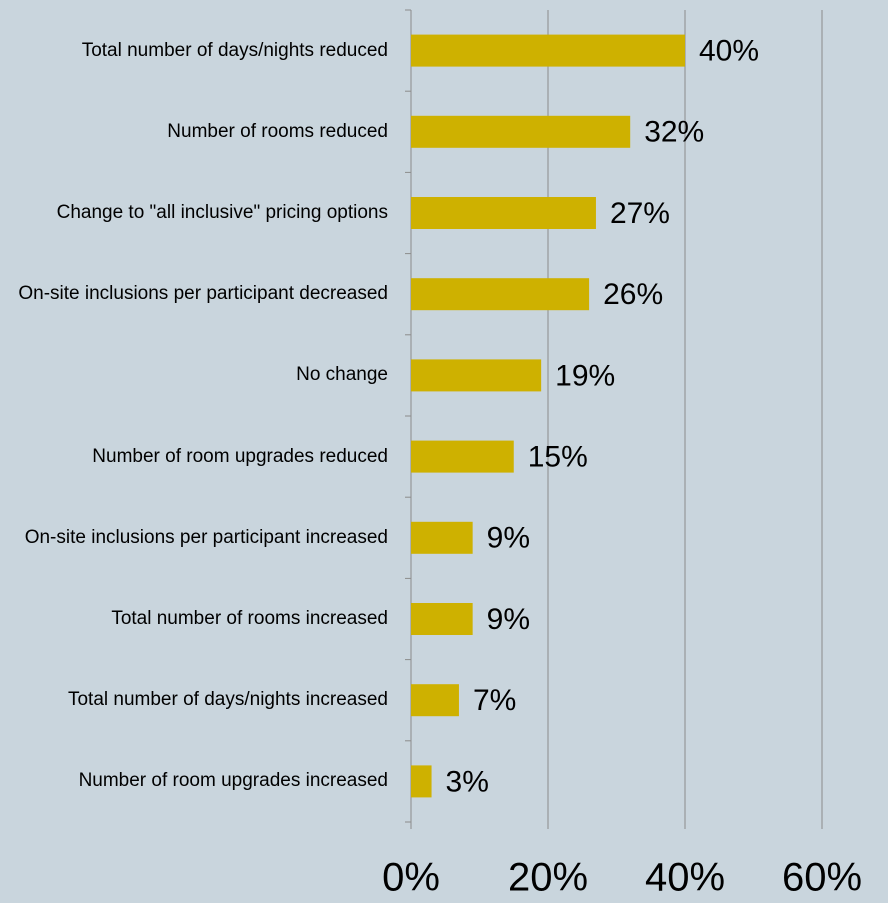 This screenshot has width=888, height=903. I want to click on category-label-box: Total number of days/nights reduced, so click(235, 50).